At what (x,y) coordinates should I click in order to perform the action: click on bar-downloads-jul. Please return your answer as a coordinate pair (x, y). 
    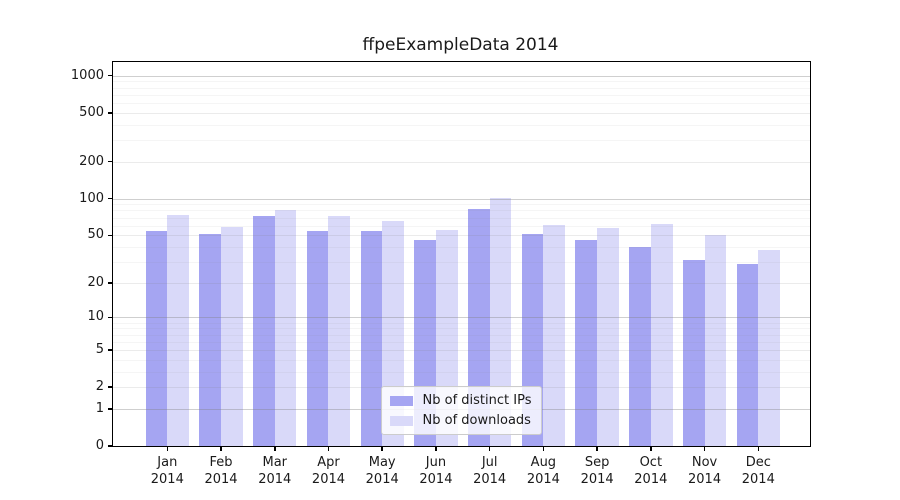
    Looking at the image, I should click on (500, 321).